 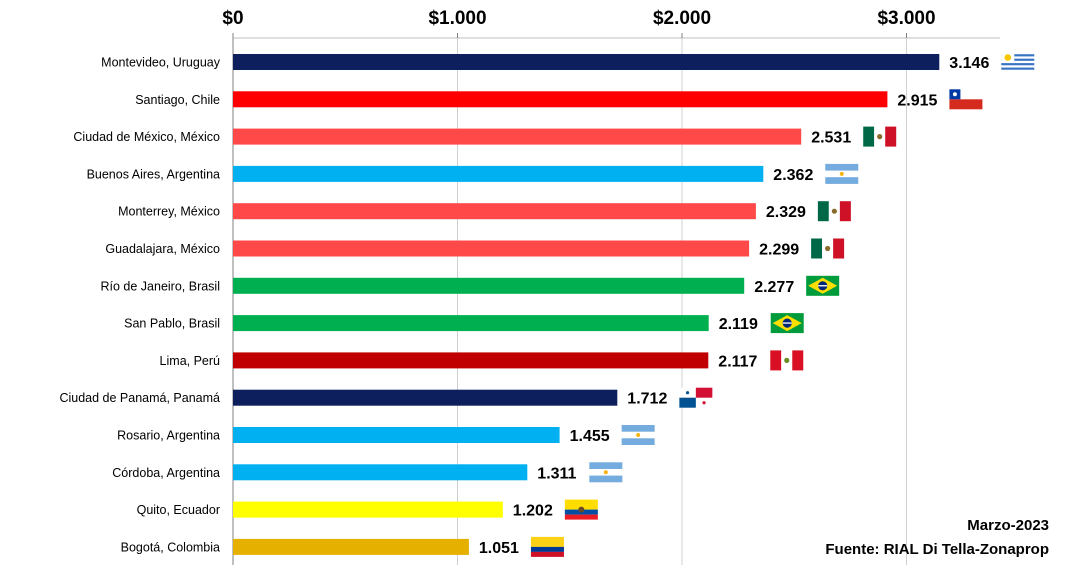 What do you see at coordinates (1008, 525) in the screenshot?
I see `date-note: Marzo-2023` at bounding box center [1008, 525].